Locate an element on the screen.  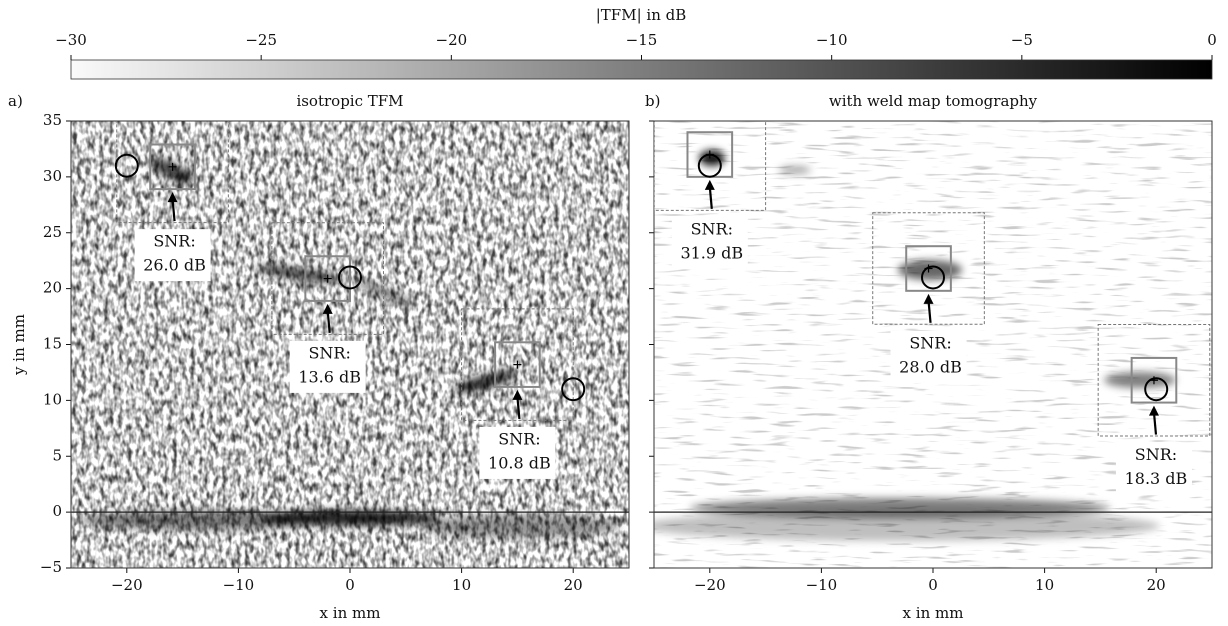
snr-label: 18.3 dB is located at coordinates (1156, 478).